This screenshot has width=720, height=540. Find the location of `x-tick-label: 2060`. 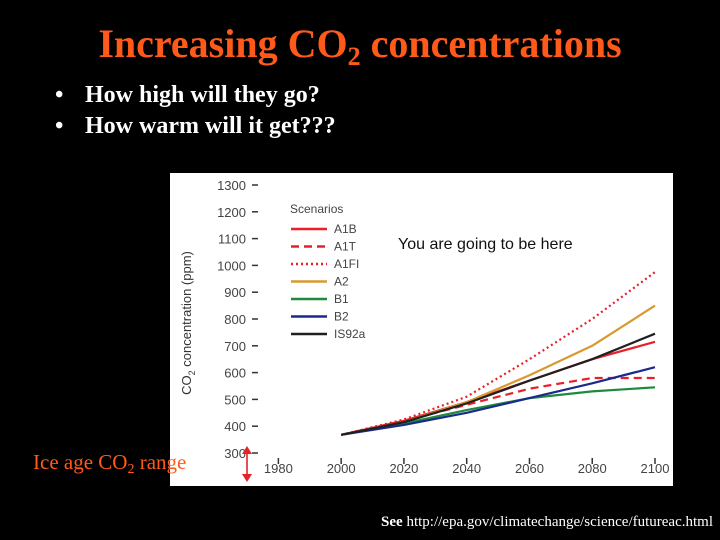

x-tick-label: 2060 is located at coordinates (529, 468).